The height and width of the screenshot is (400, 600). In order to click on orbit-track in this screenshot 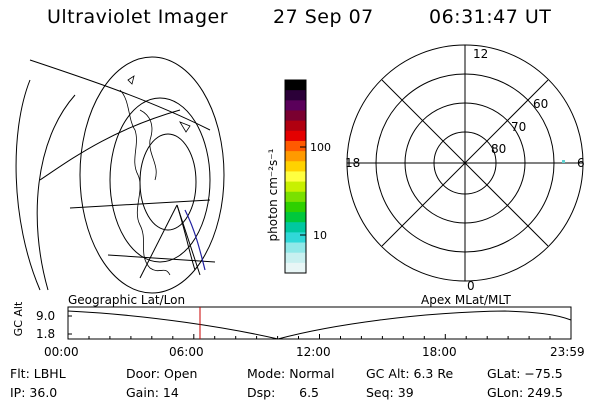, I will do `click(195, 240)`.